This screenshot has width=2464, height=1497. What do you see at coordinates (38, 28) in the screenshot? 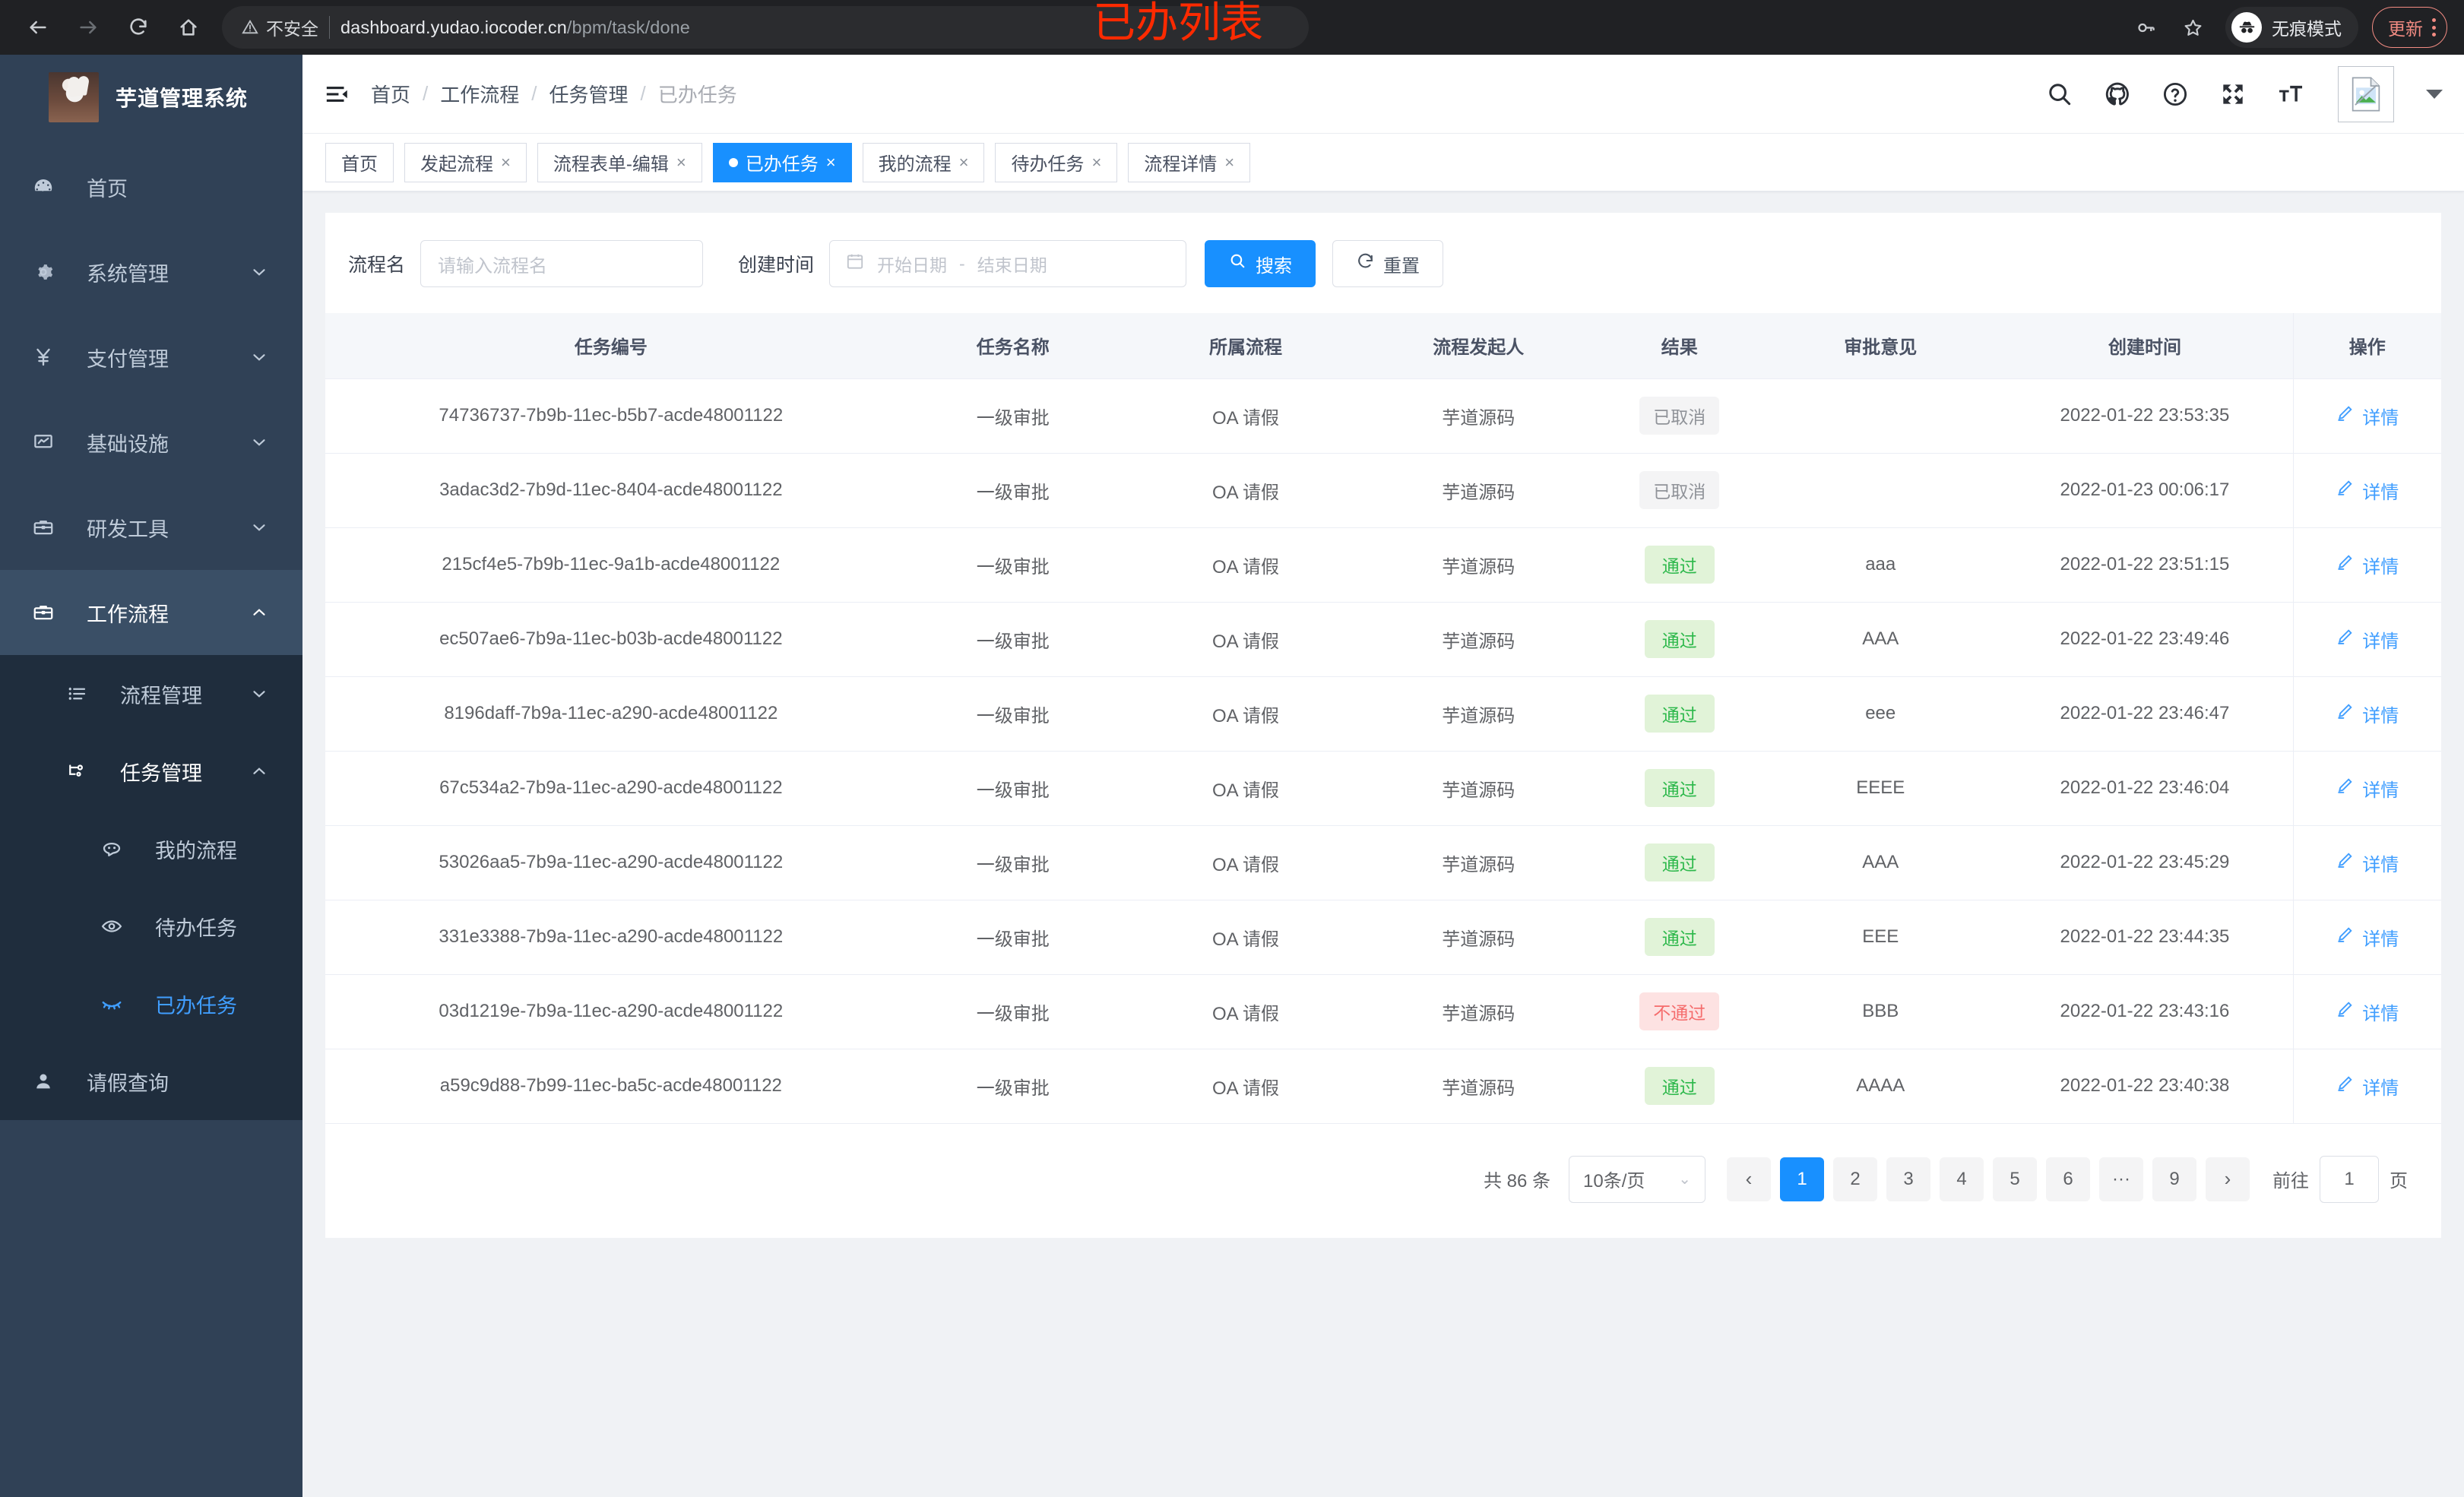
I see `back-button` at bounding box center [38, 28].